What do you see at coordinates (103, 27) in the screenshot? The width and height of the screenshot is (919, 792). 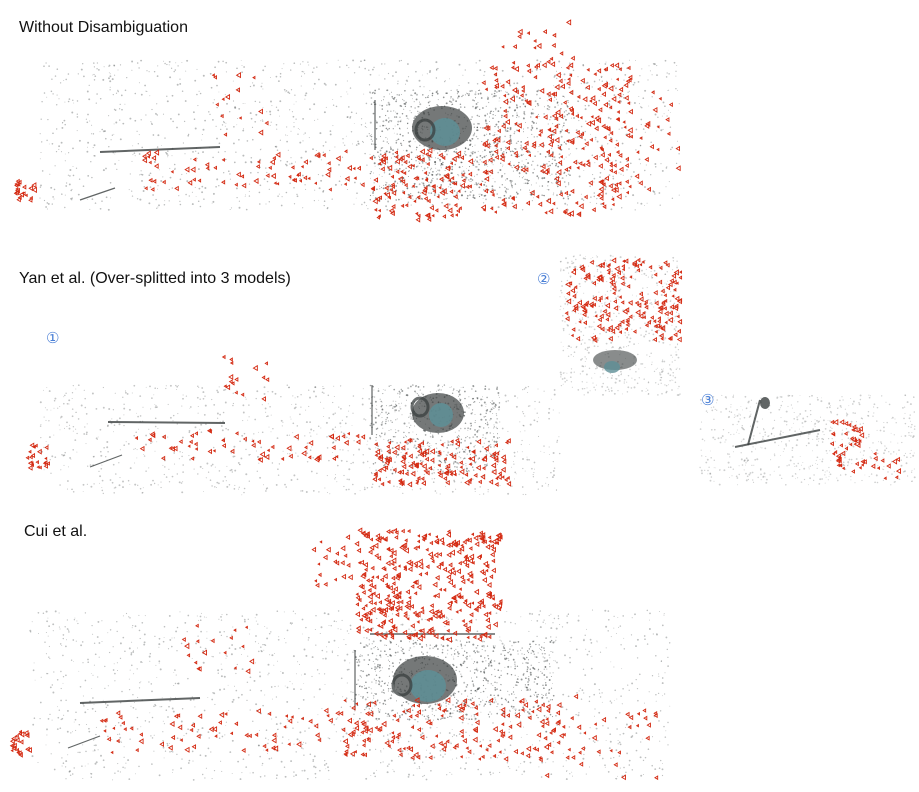 I see `panel-title: Without Disambiguation` at bounding box center [103, 27].